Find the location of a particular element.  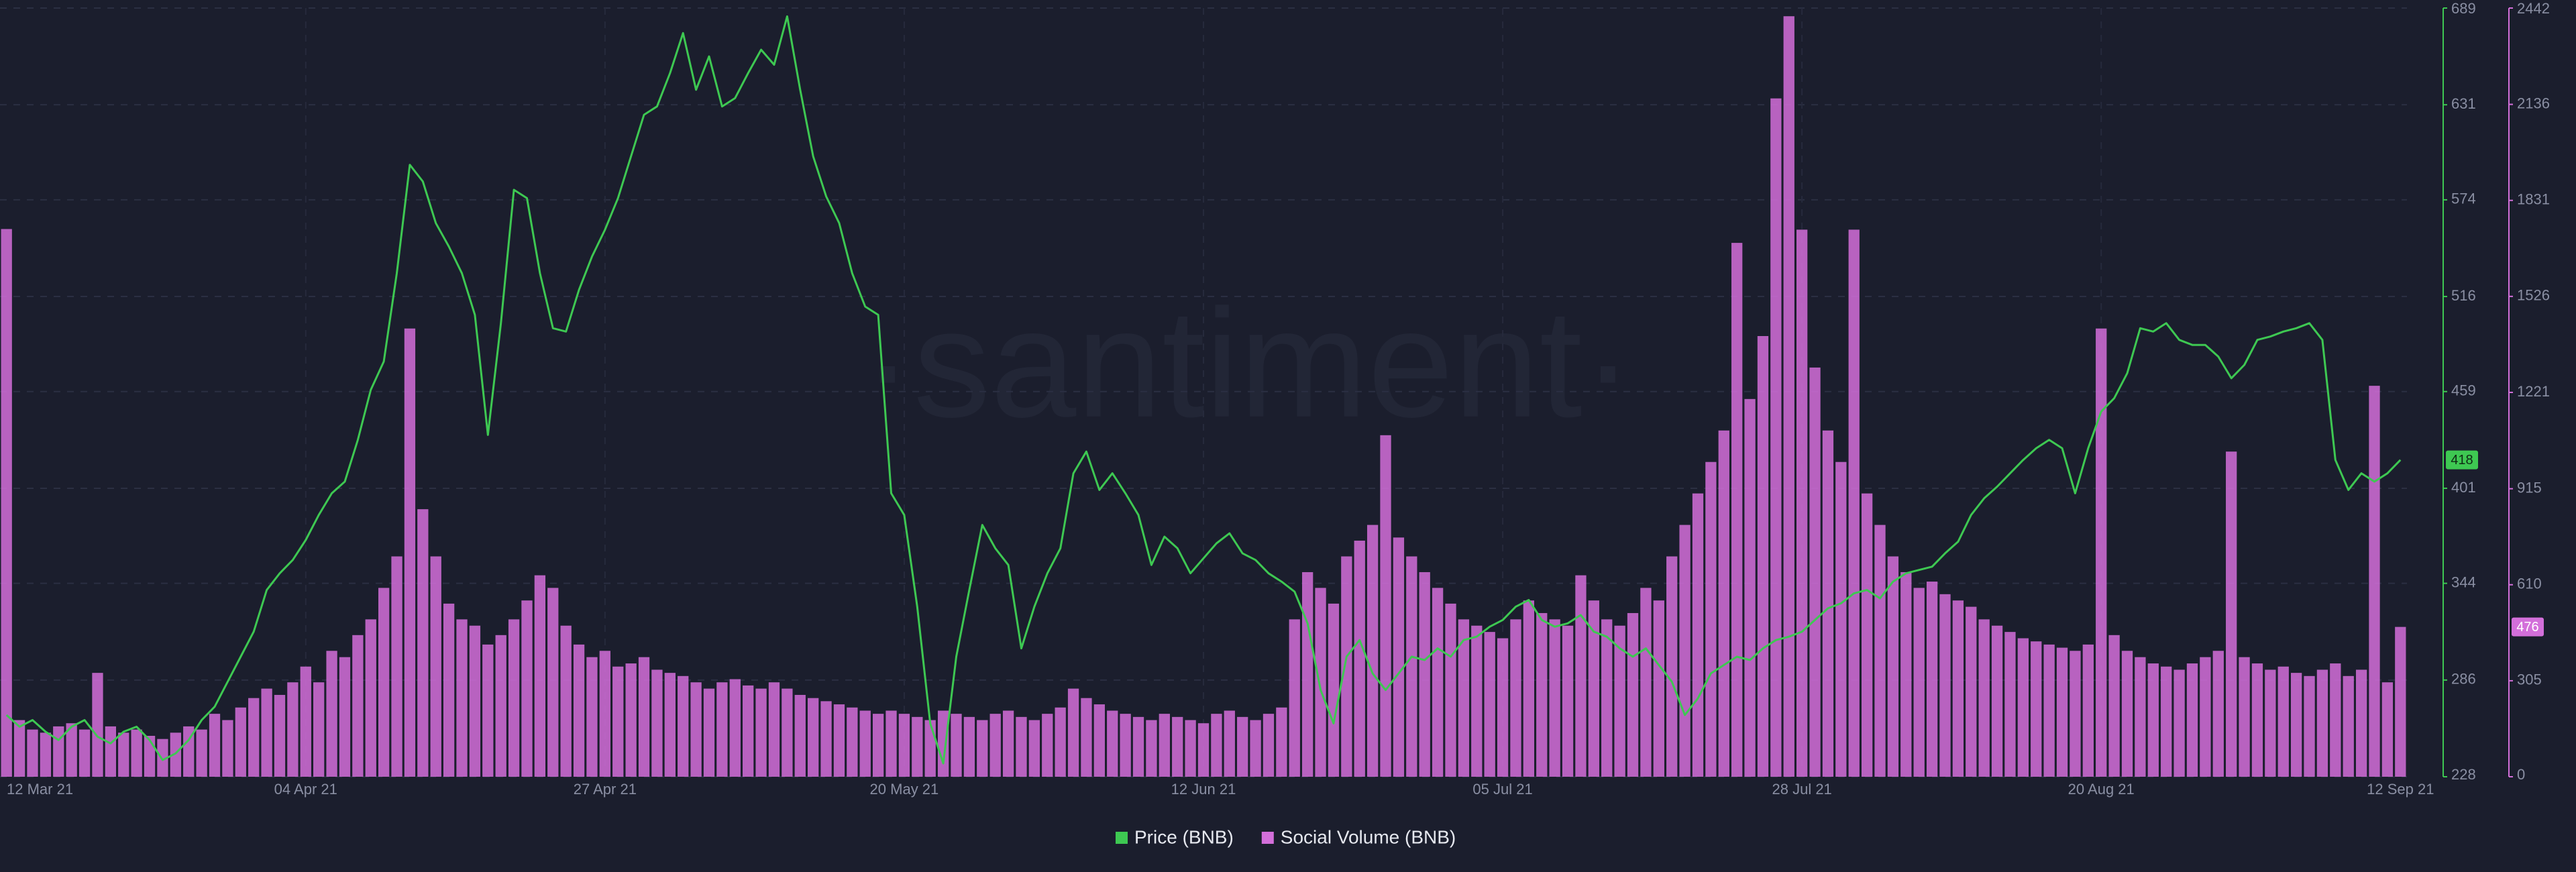

y2-tick-label: 610 is located at coordinates (2529, 584).